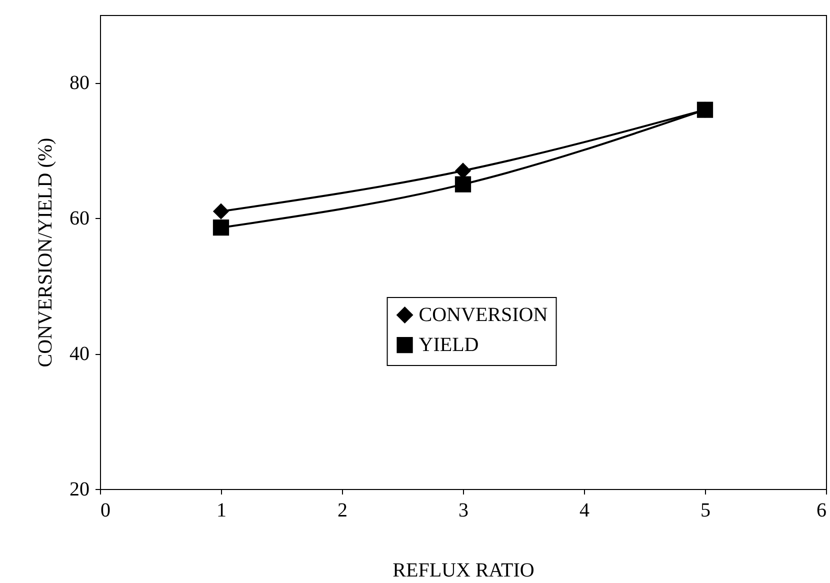 This screenshot has height=583, width=830. I want to click on x-axis-title: REFLUX RATIO, so click(463, 571).